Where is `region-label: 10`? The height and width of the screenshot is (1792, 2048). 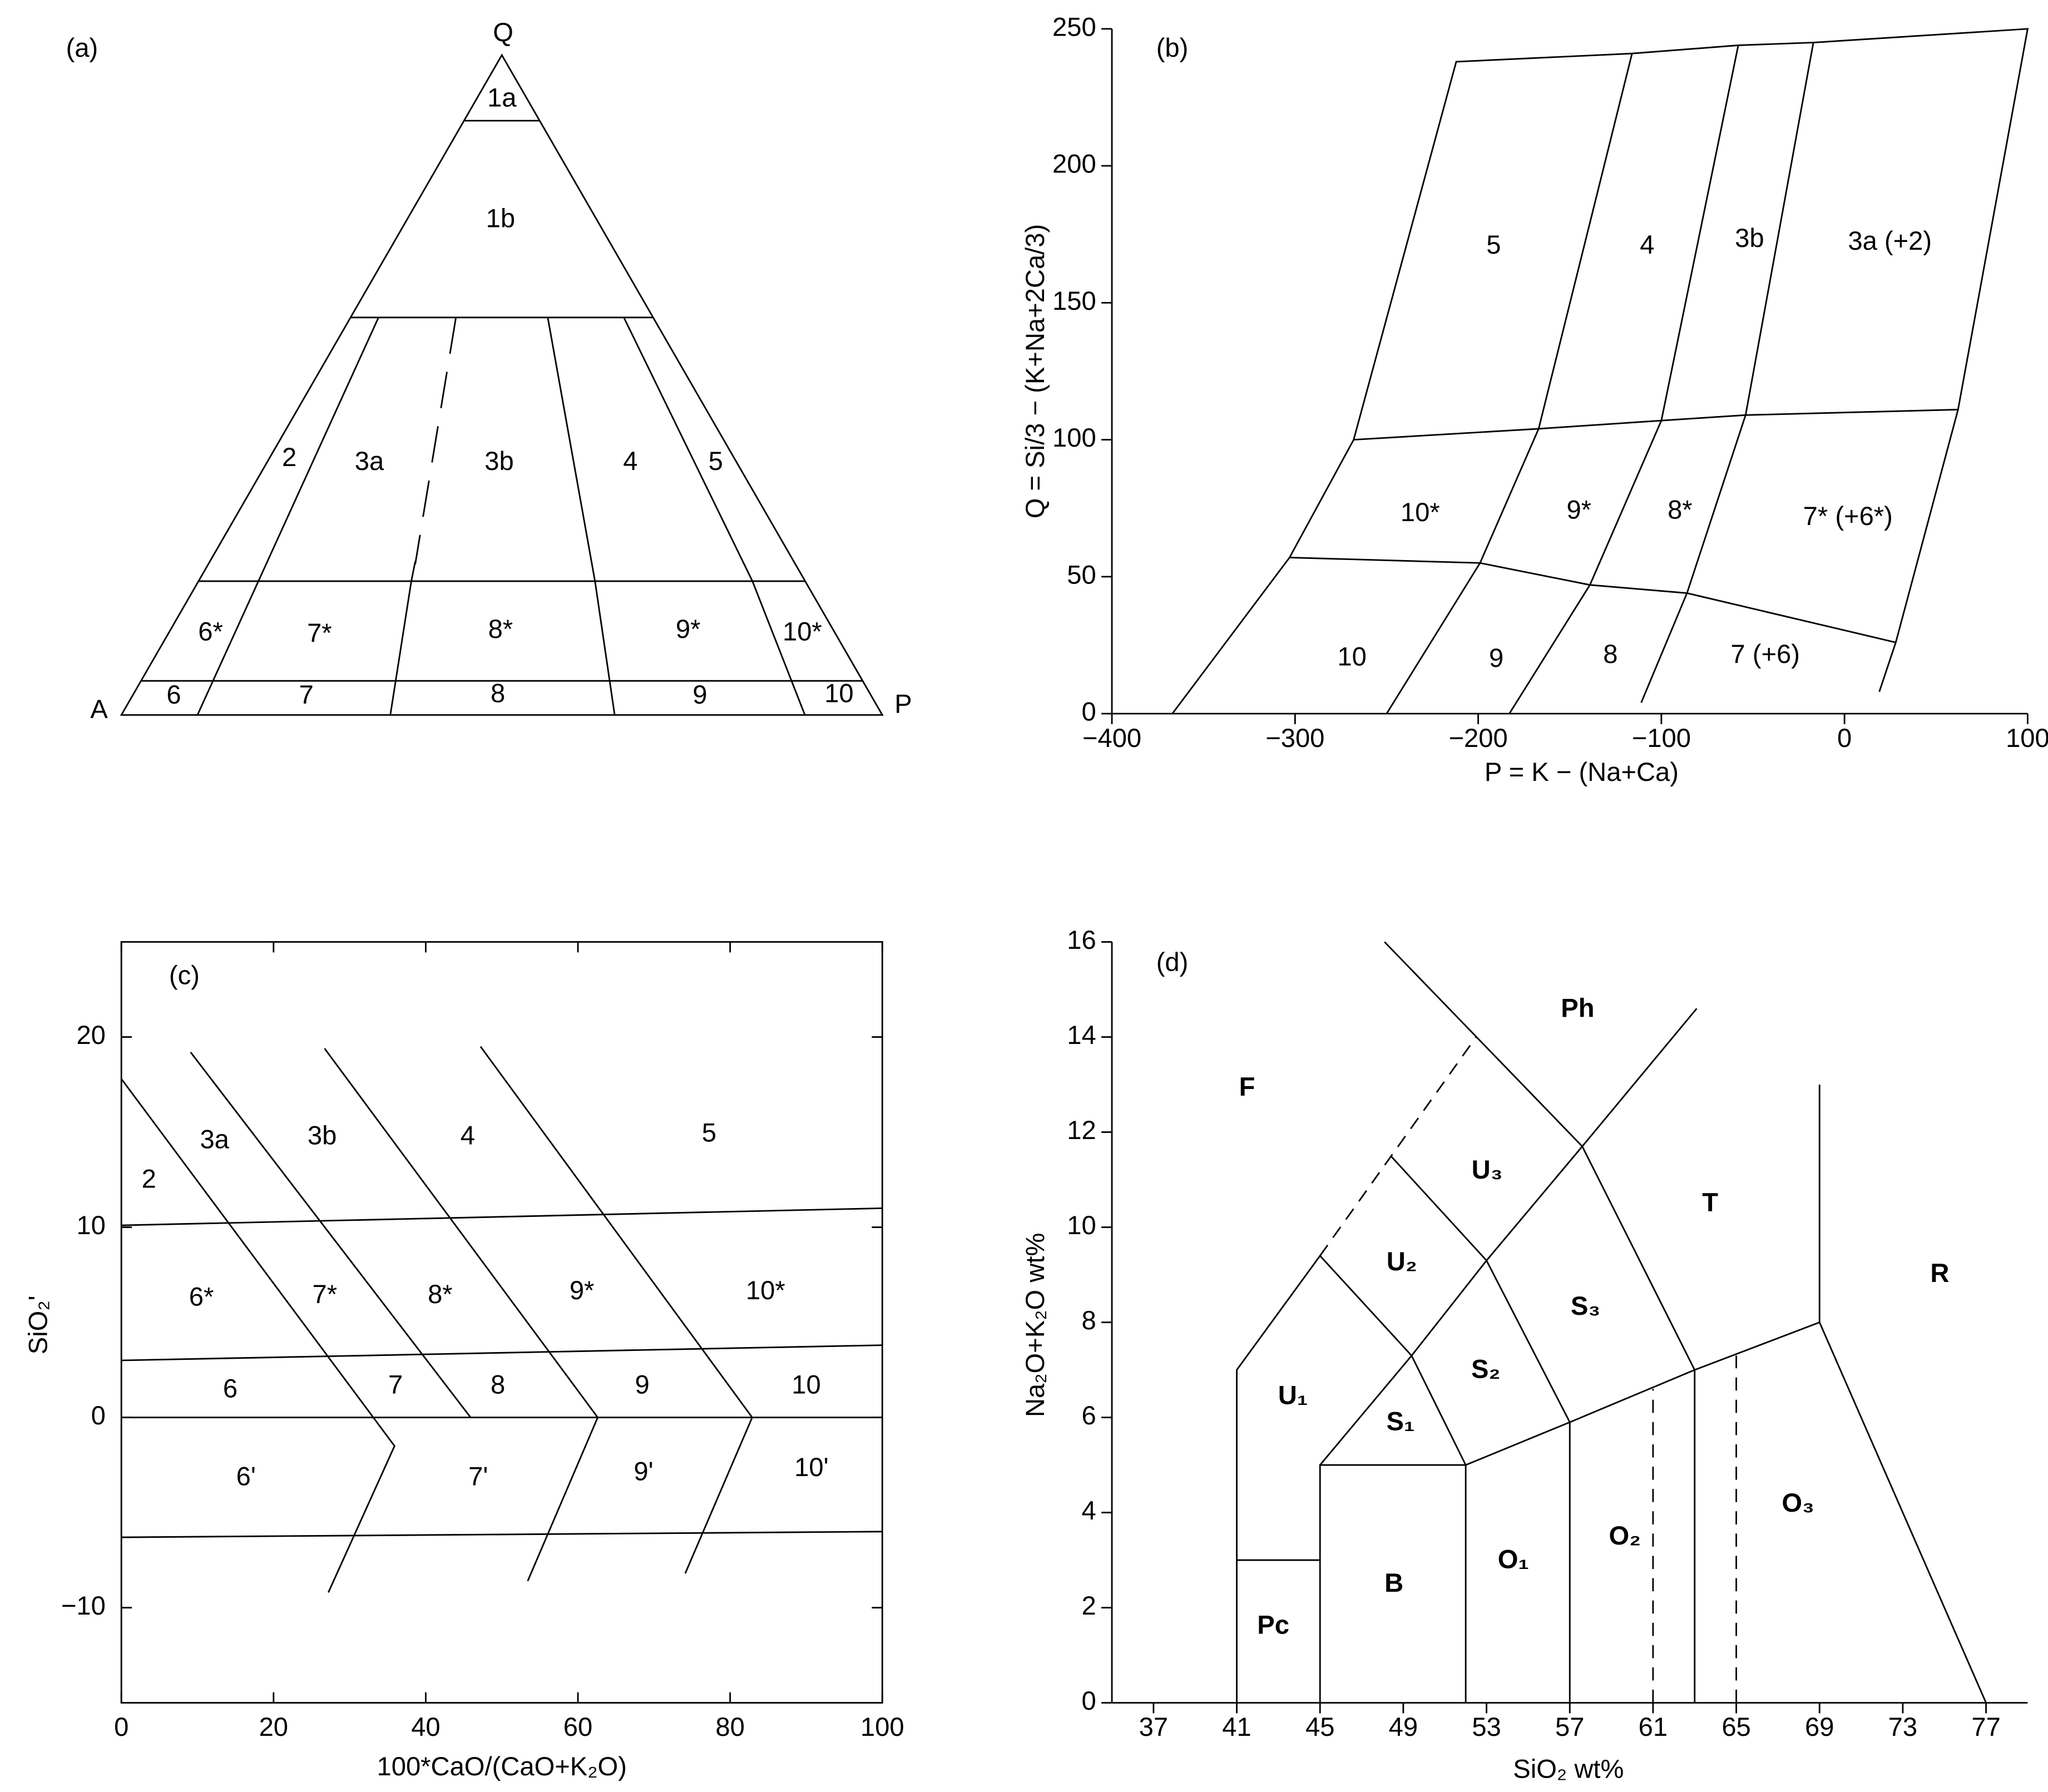 region-label: 10 is located at coordinates (1351, 656).